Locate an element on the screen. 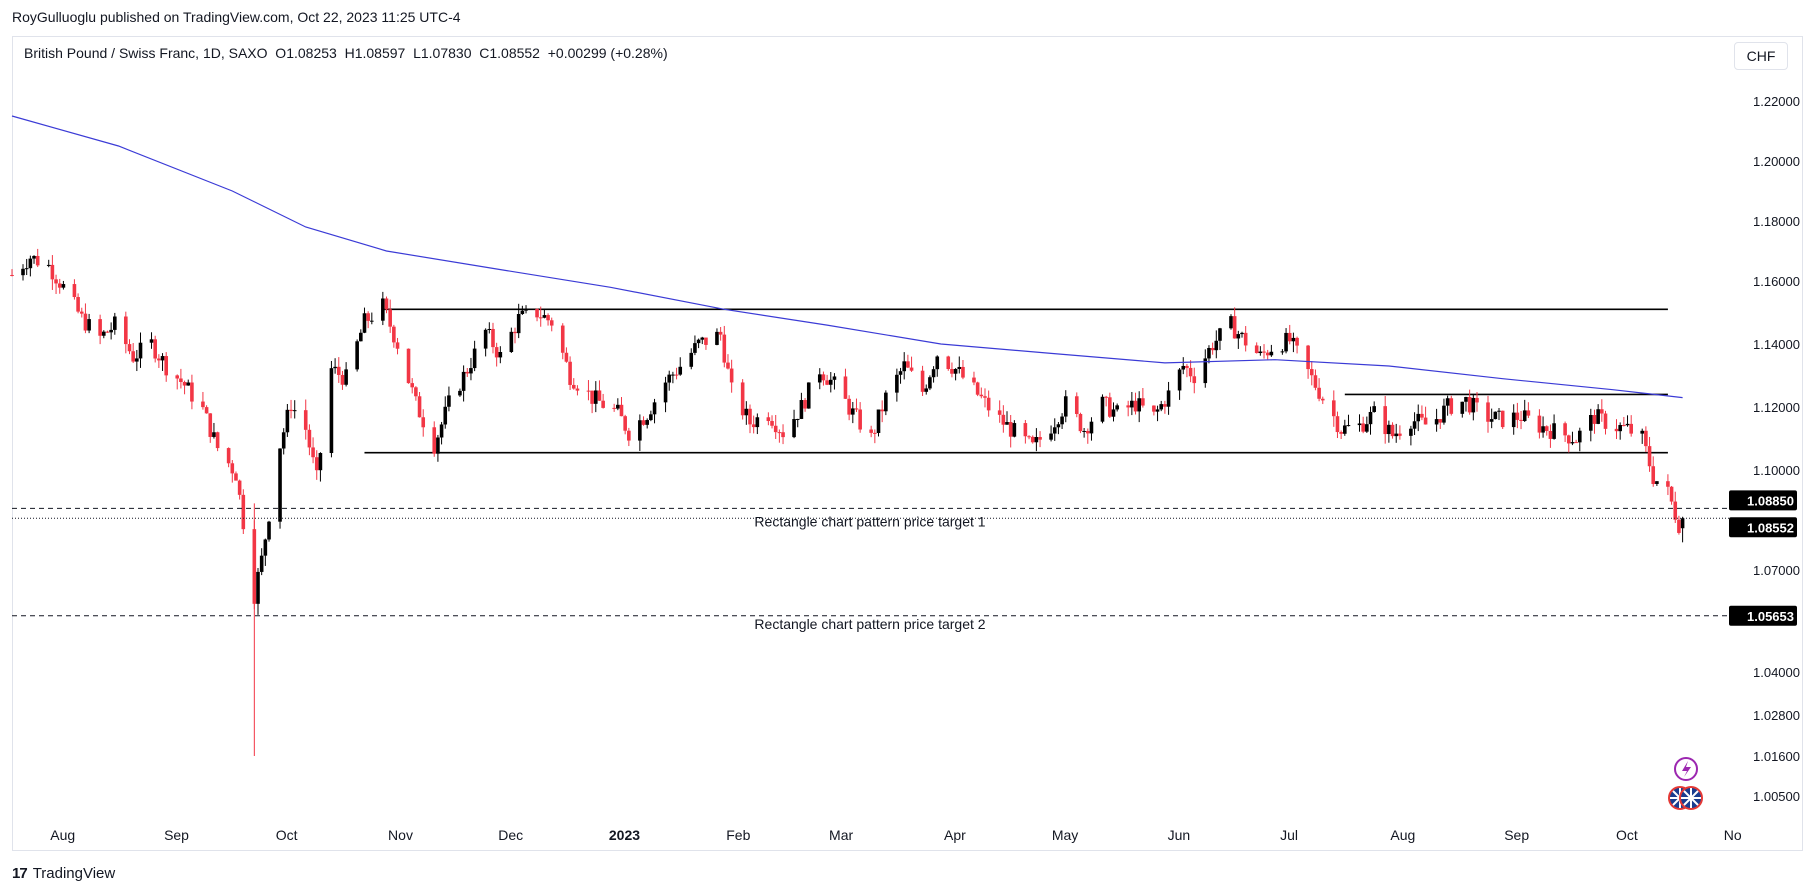  x-tick-label: No is located at coordinates (1733, 835).